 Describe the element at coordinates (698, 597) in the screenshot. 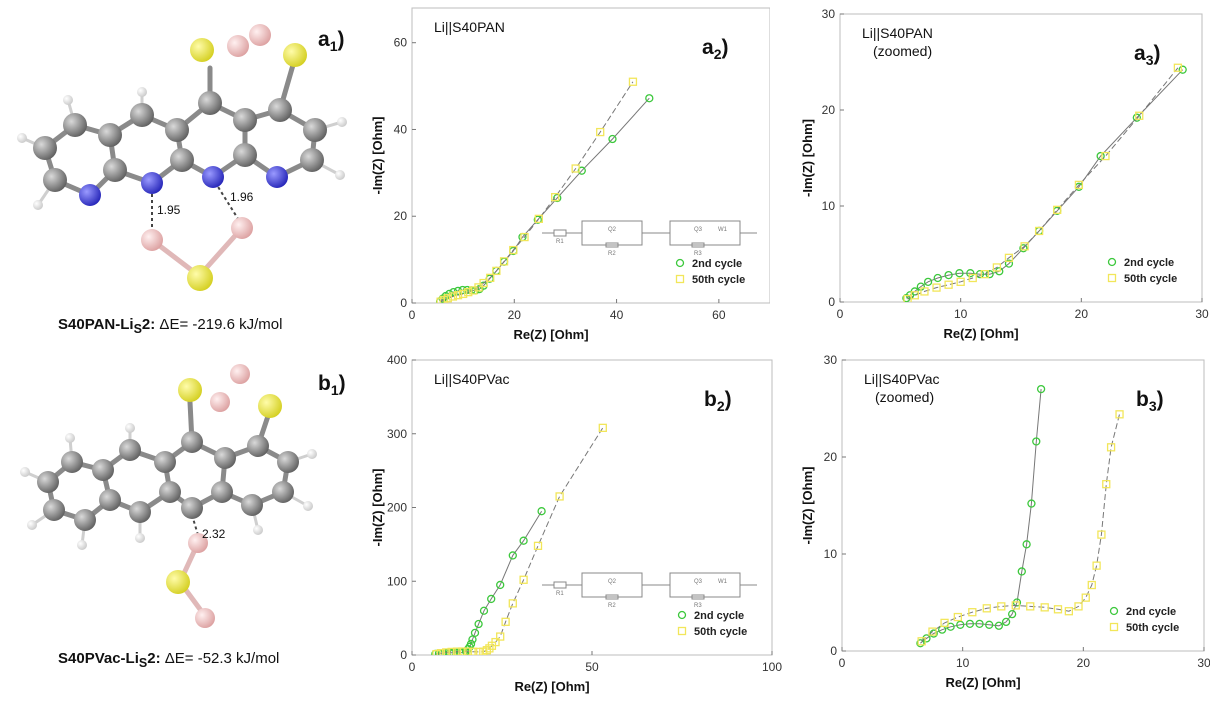

I see `circuit-resistor-r3` at that location.